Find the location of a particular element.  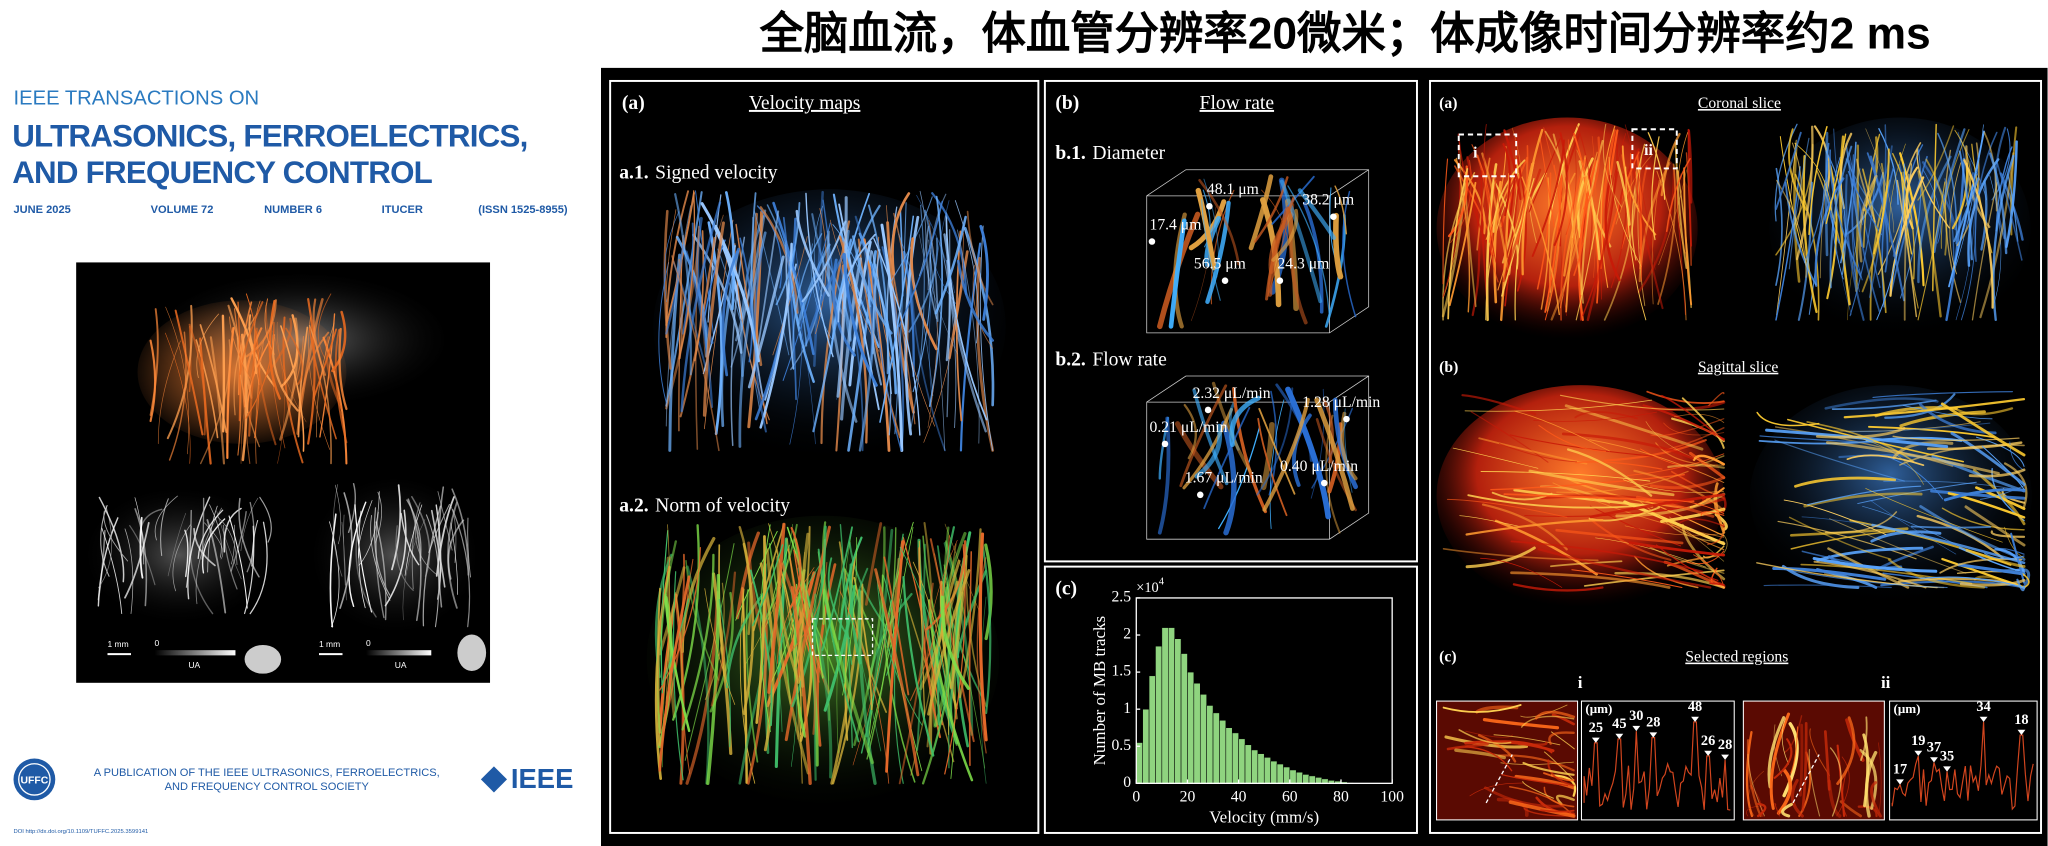

plot-frame is located at coordinates (1264, 690).